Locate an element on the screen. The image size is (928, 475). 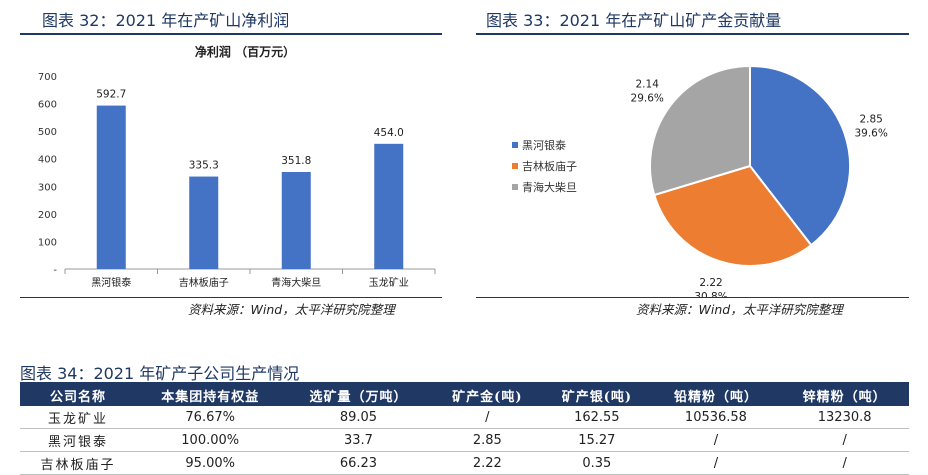
pie-value-label: 2.14 is located at coordinates (648, 85).